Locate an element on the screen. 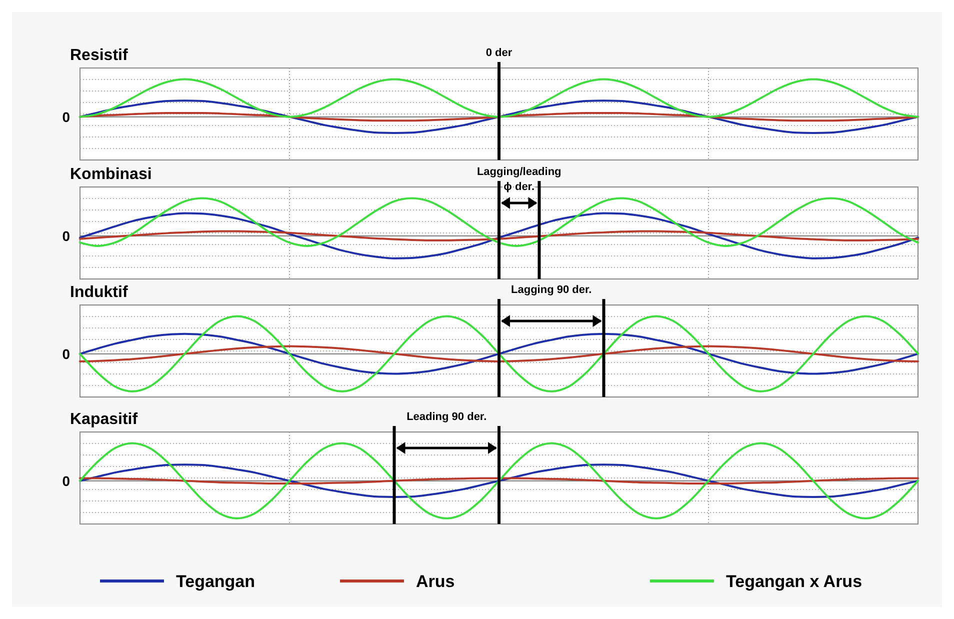  chart-title: Resistif is located at coordinates (99, 55).